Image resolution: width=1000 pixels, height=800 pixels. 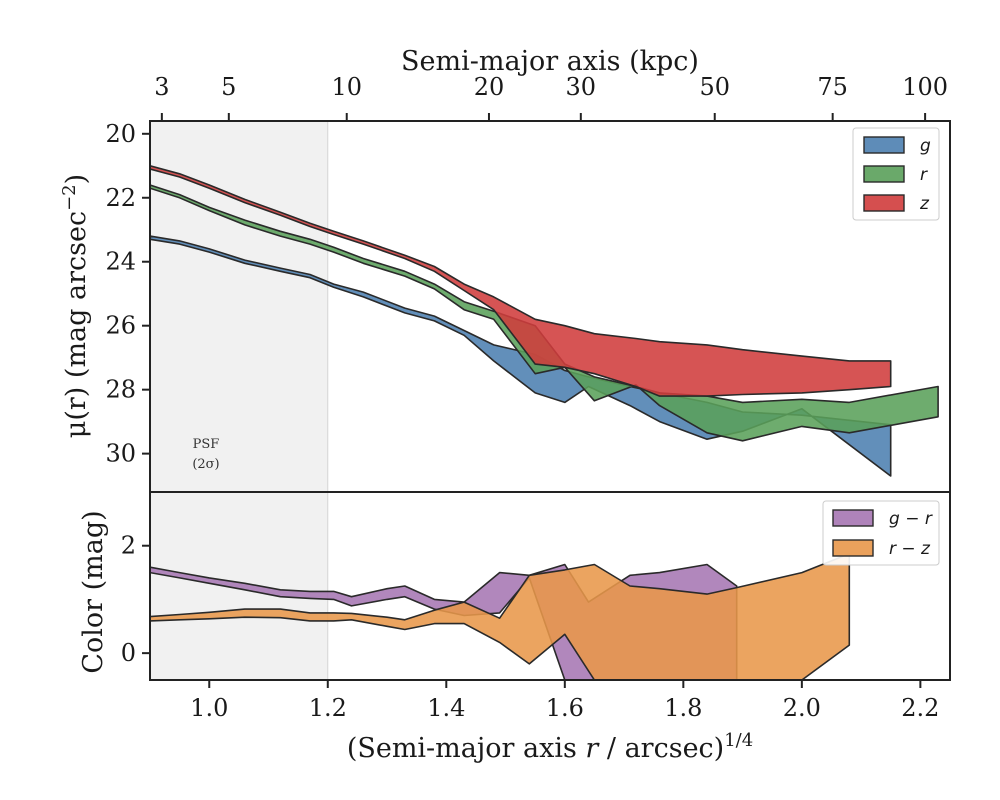 I want to click on color-bands, so click(x=500, y=616).